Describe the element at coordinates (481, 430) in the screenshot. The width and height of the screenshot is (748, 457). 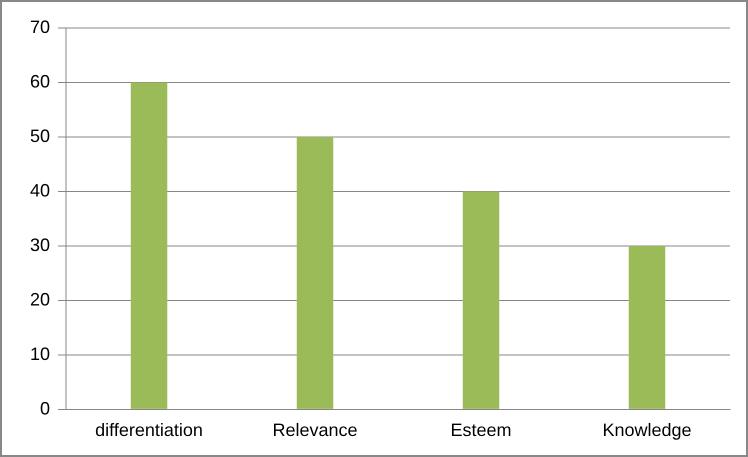
I see `x-tick-label: Esteem` at that location.